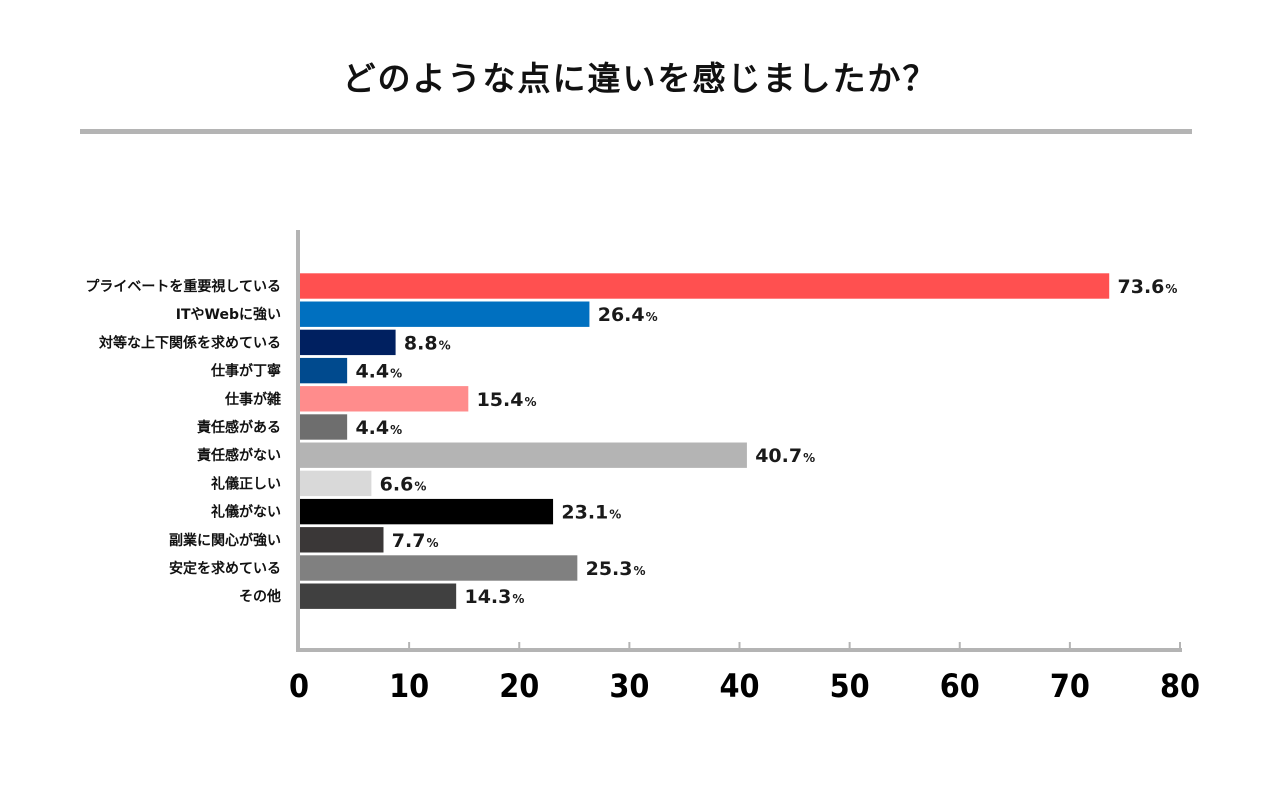 Image resolution: width=1280 pixels, height=800 pixels. I want to click on data-label: 23.1%, so click(591, 513).